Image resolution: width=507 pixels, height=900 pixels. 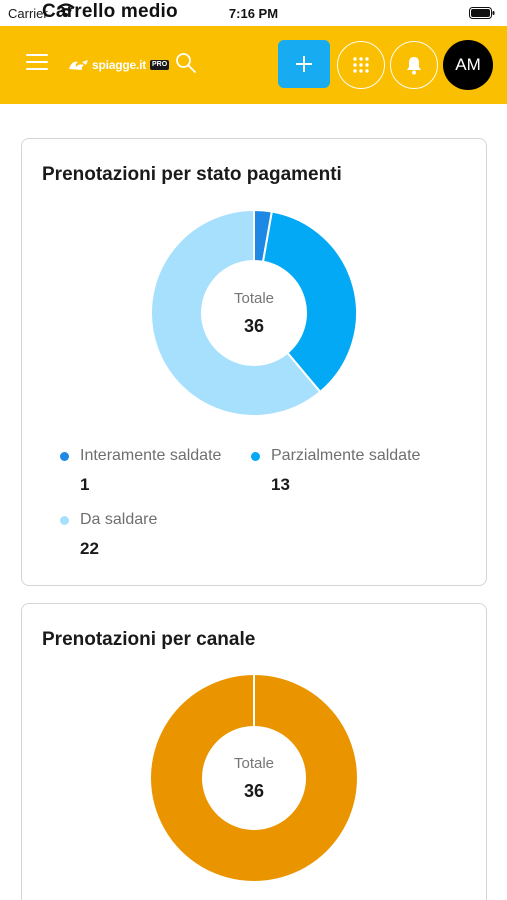 I want to click on status-time: 7:16 PM, so click(x=253, y=13).